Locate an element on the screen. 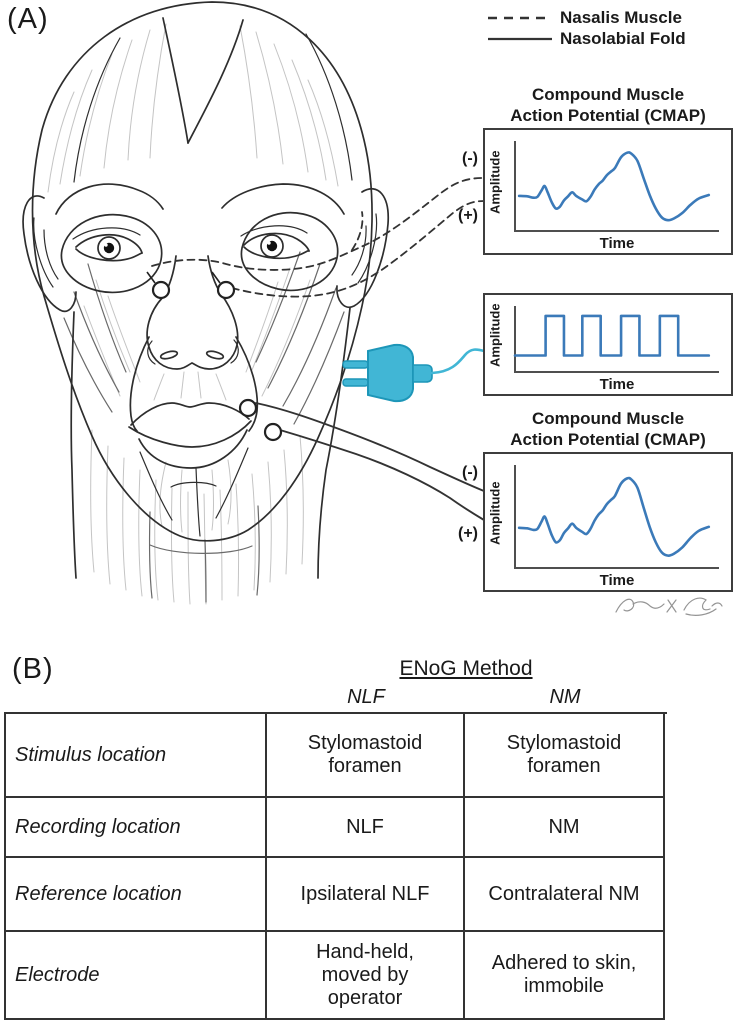  row-header-recording-location: Recording location is located at coordinates (136, 828).